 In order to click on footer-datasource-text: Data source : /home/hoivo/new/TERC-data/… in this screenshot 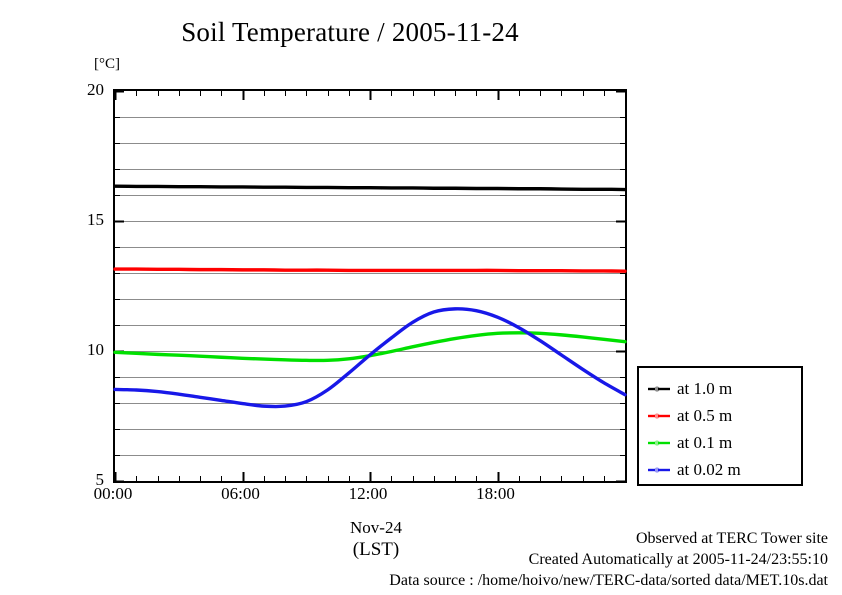, I will do `click(608, 580)`.